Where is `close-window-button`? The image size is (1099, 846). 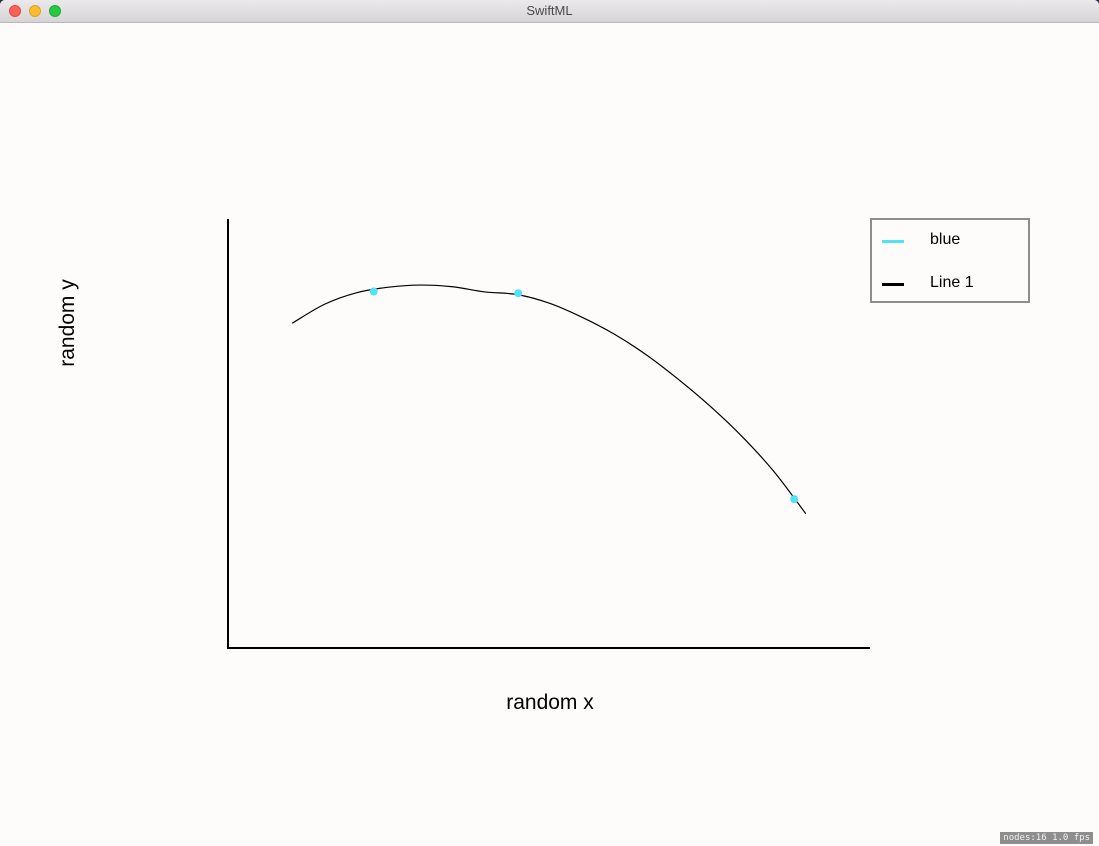 close-window-button is located at coordinates (15, 11).